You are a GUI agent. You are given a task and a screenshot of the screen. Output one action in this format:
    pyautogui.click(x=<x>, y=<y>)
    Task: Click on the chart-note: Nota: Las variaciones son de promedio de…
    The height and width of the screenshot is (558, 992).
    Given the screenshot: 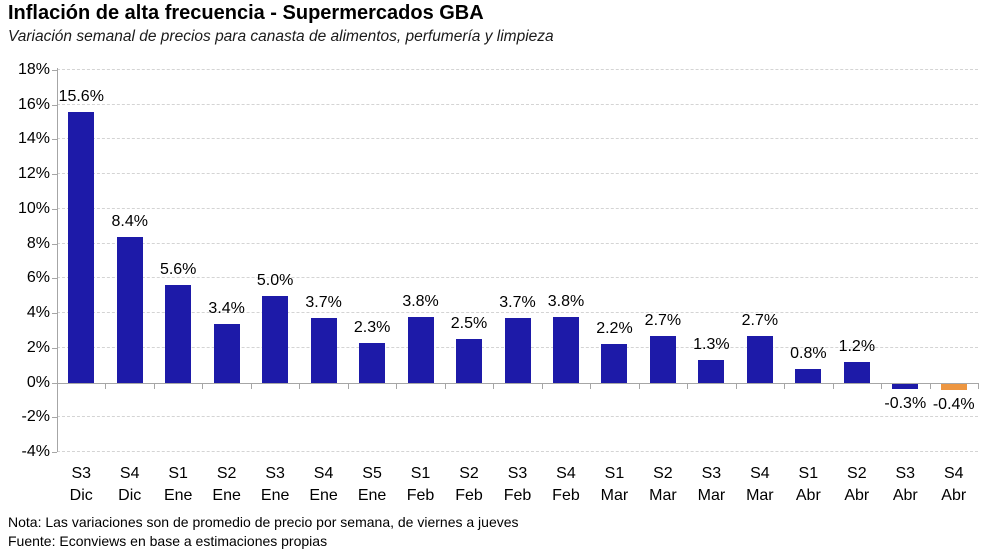 What is the action you would take?
    pyautogui.click(x=263, y=522)
    